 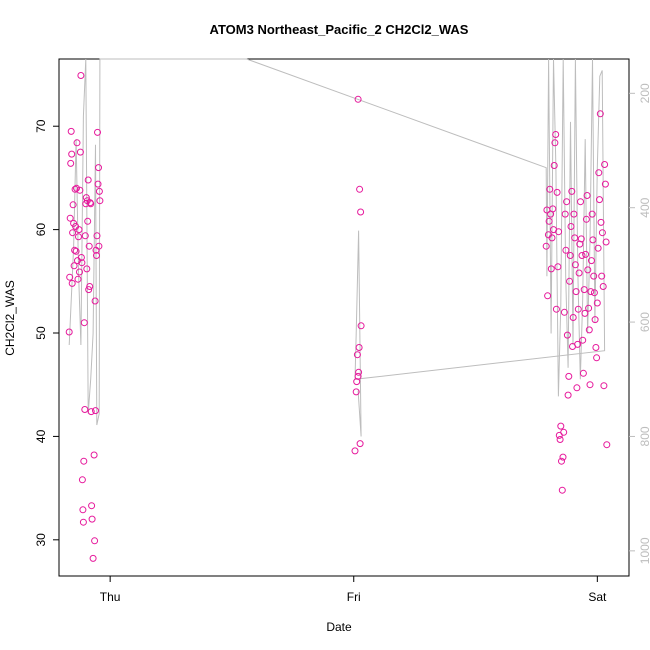 What do you see at coordinates (644, 93) in the screenshot?
I see `right-y-tick-label: 200` at bounding box center [644, 93].